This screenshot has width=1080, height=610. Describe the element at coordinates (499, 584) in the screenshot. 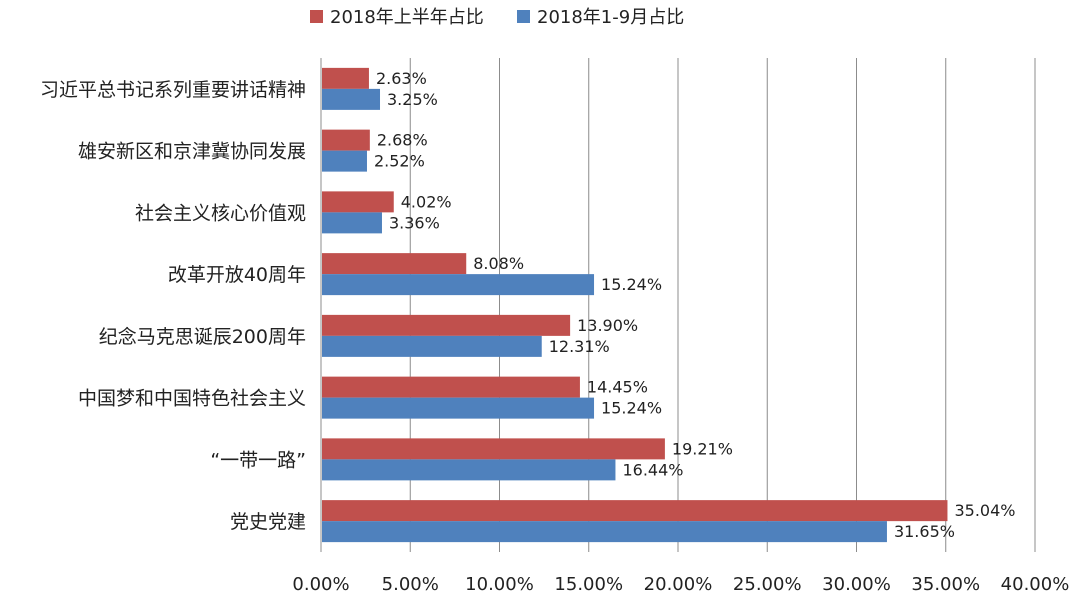

I see `x-tick-label: 10.00%` at that location.